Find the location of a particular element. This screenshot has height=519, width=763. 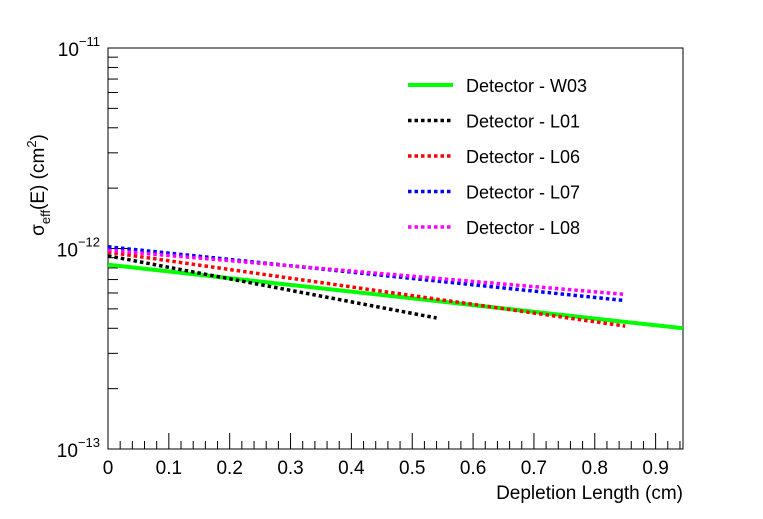

x-tick-label: 0.7 is located at coordinates (534, 468).